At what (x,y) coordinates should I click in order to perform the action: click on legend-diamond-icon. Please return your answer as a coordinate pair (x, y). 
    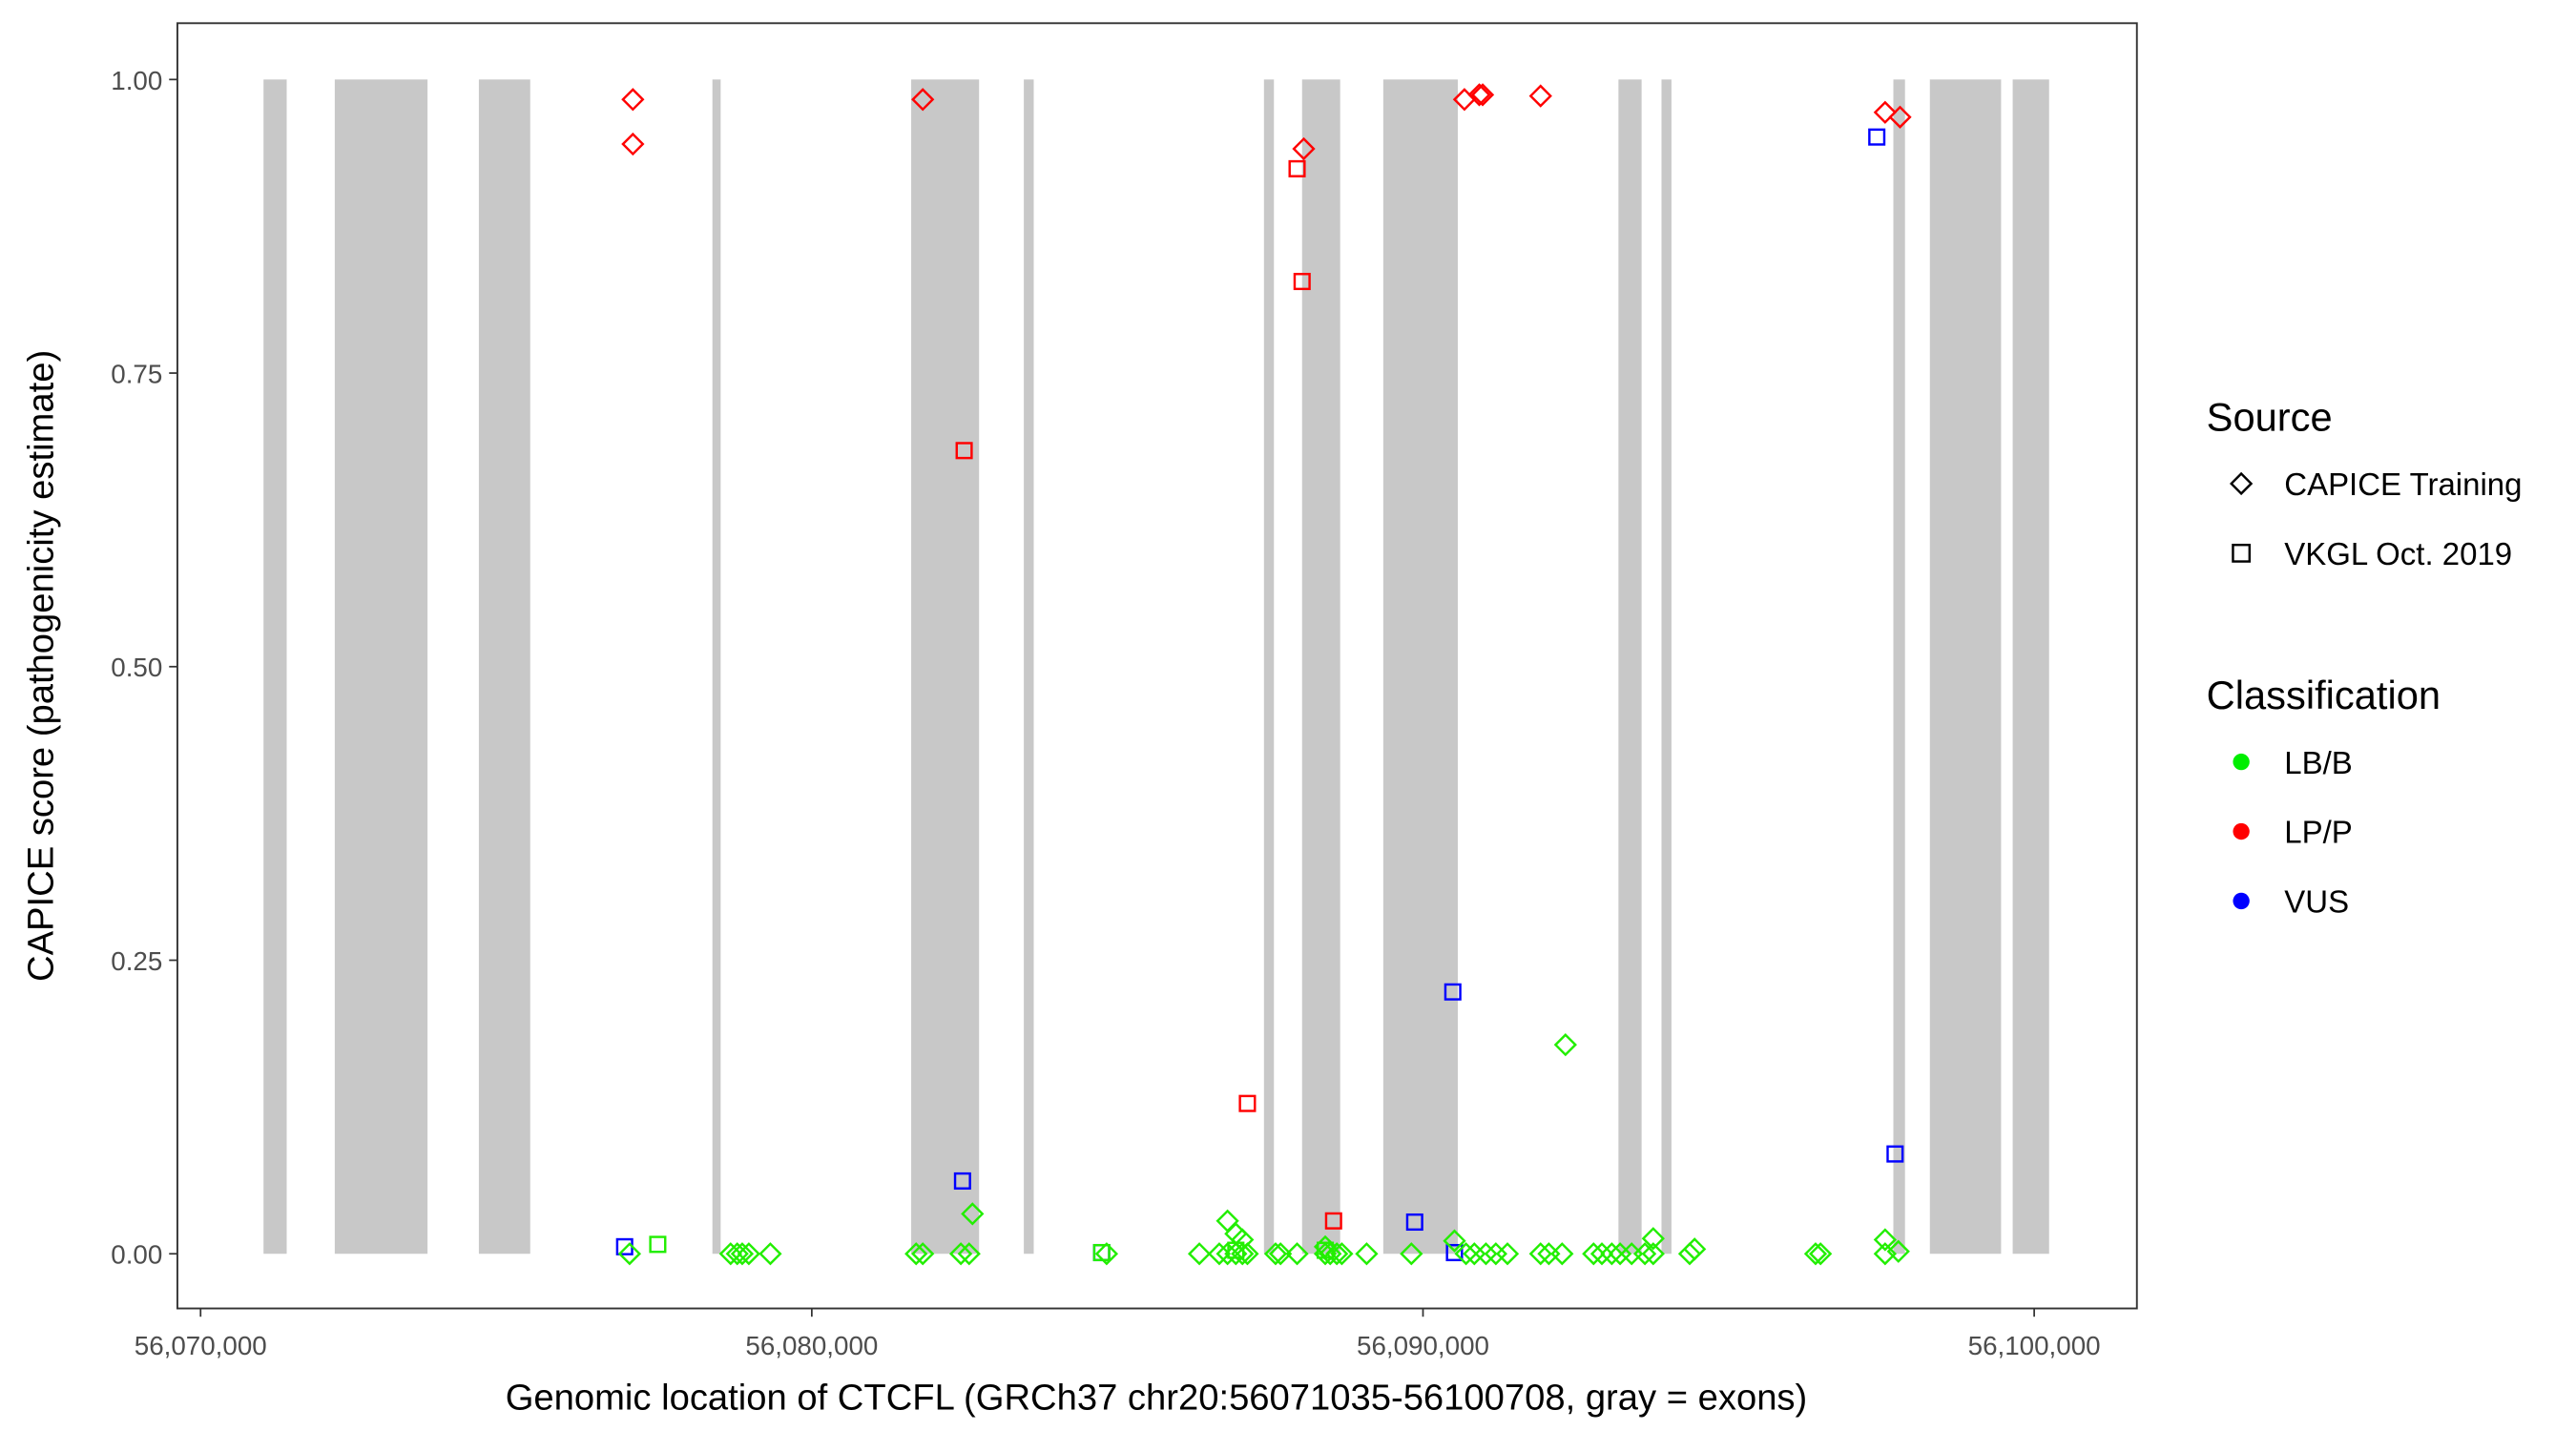
    Looking at the image, I should click on (2241, 484).